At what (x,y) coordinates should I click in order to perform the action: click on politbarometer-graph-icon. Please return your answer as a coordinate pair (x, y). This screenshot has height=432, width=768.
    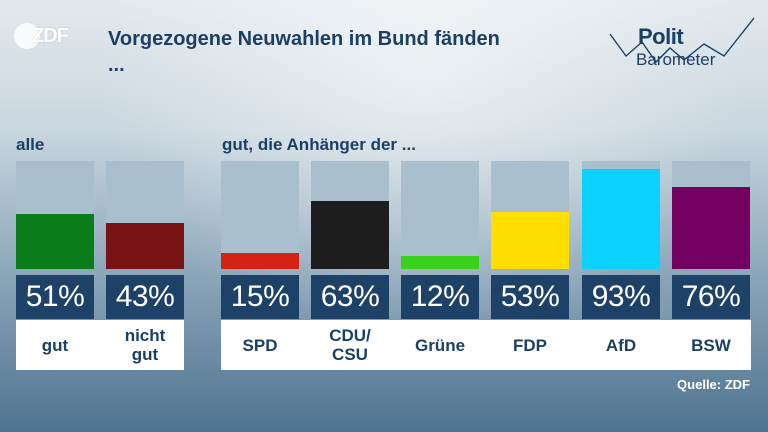
    Looking at the image, I should click on (682, 40).